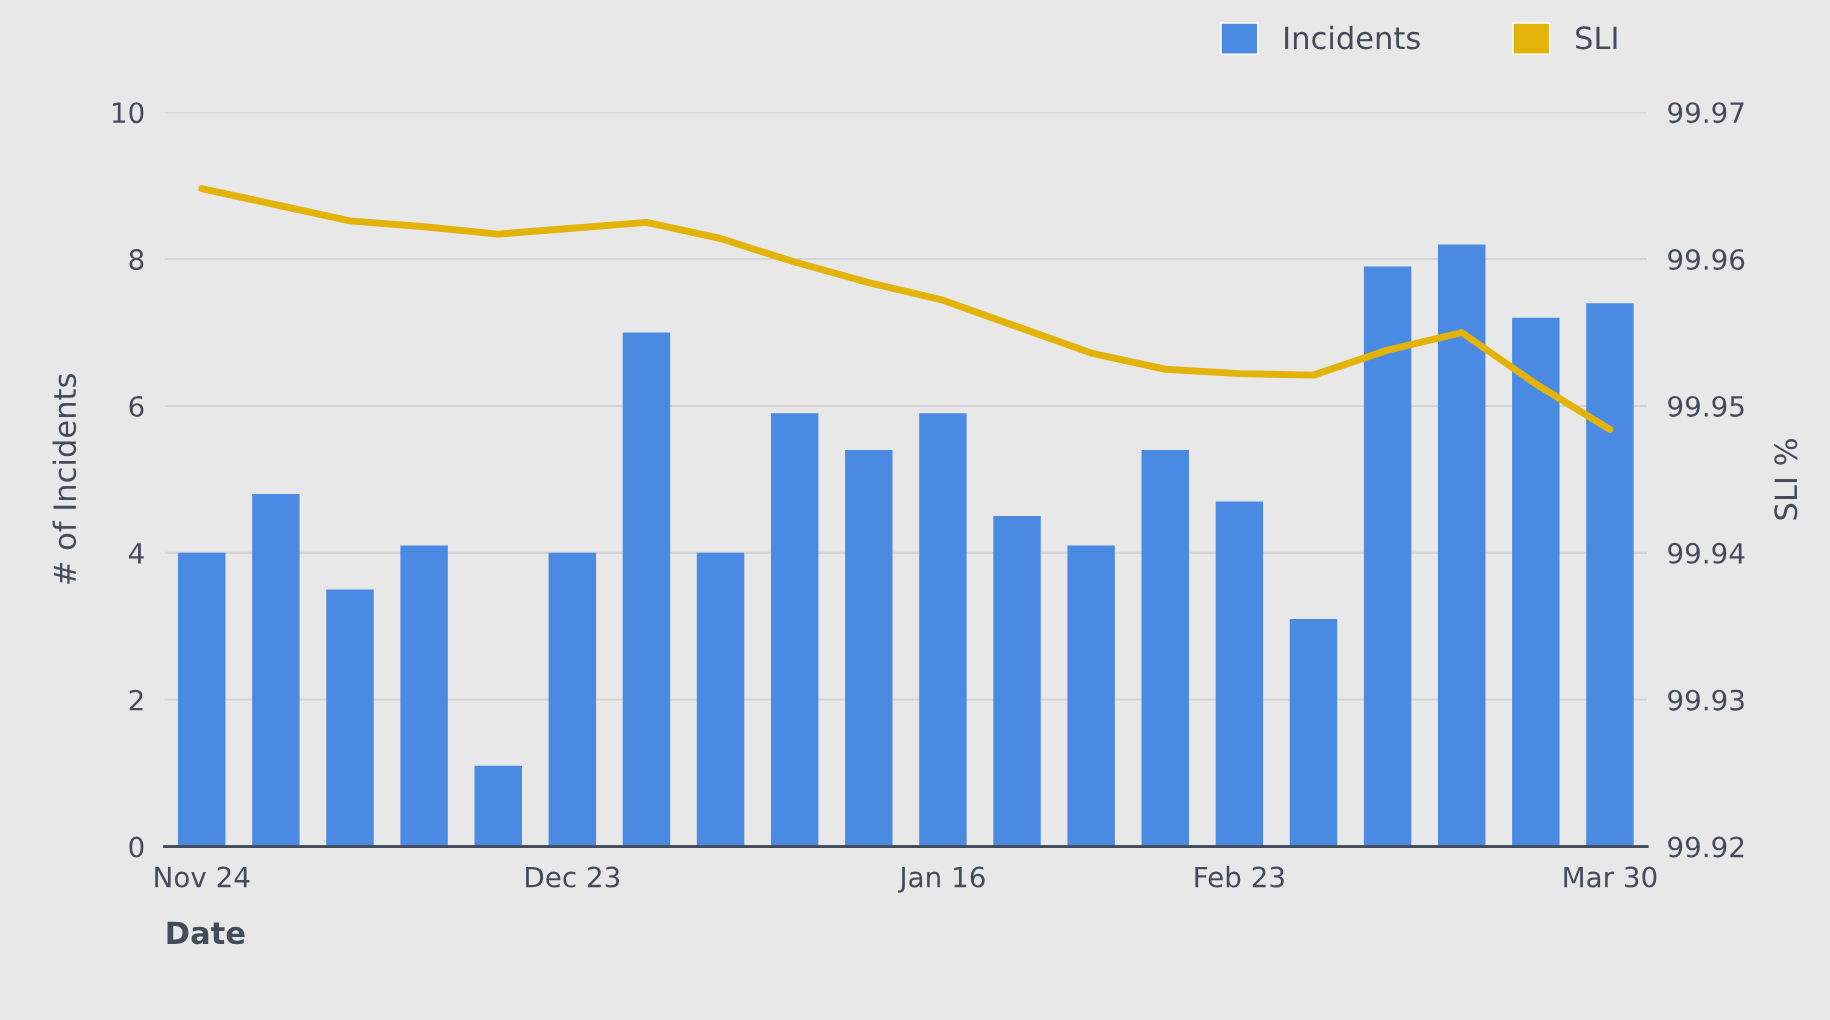 Image resolution: width=1830 pixels, height=1020 pixels. I want to click on y2-axis-title: SLI %, so click(1786, 479).